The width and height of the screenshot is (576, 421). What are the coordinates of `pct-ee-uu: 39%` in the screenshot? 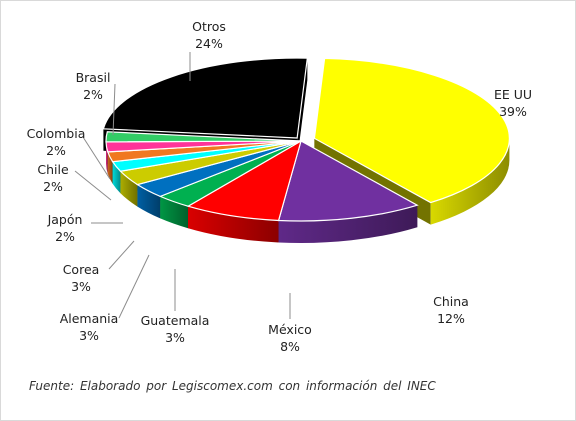 It's located at (513, 111).